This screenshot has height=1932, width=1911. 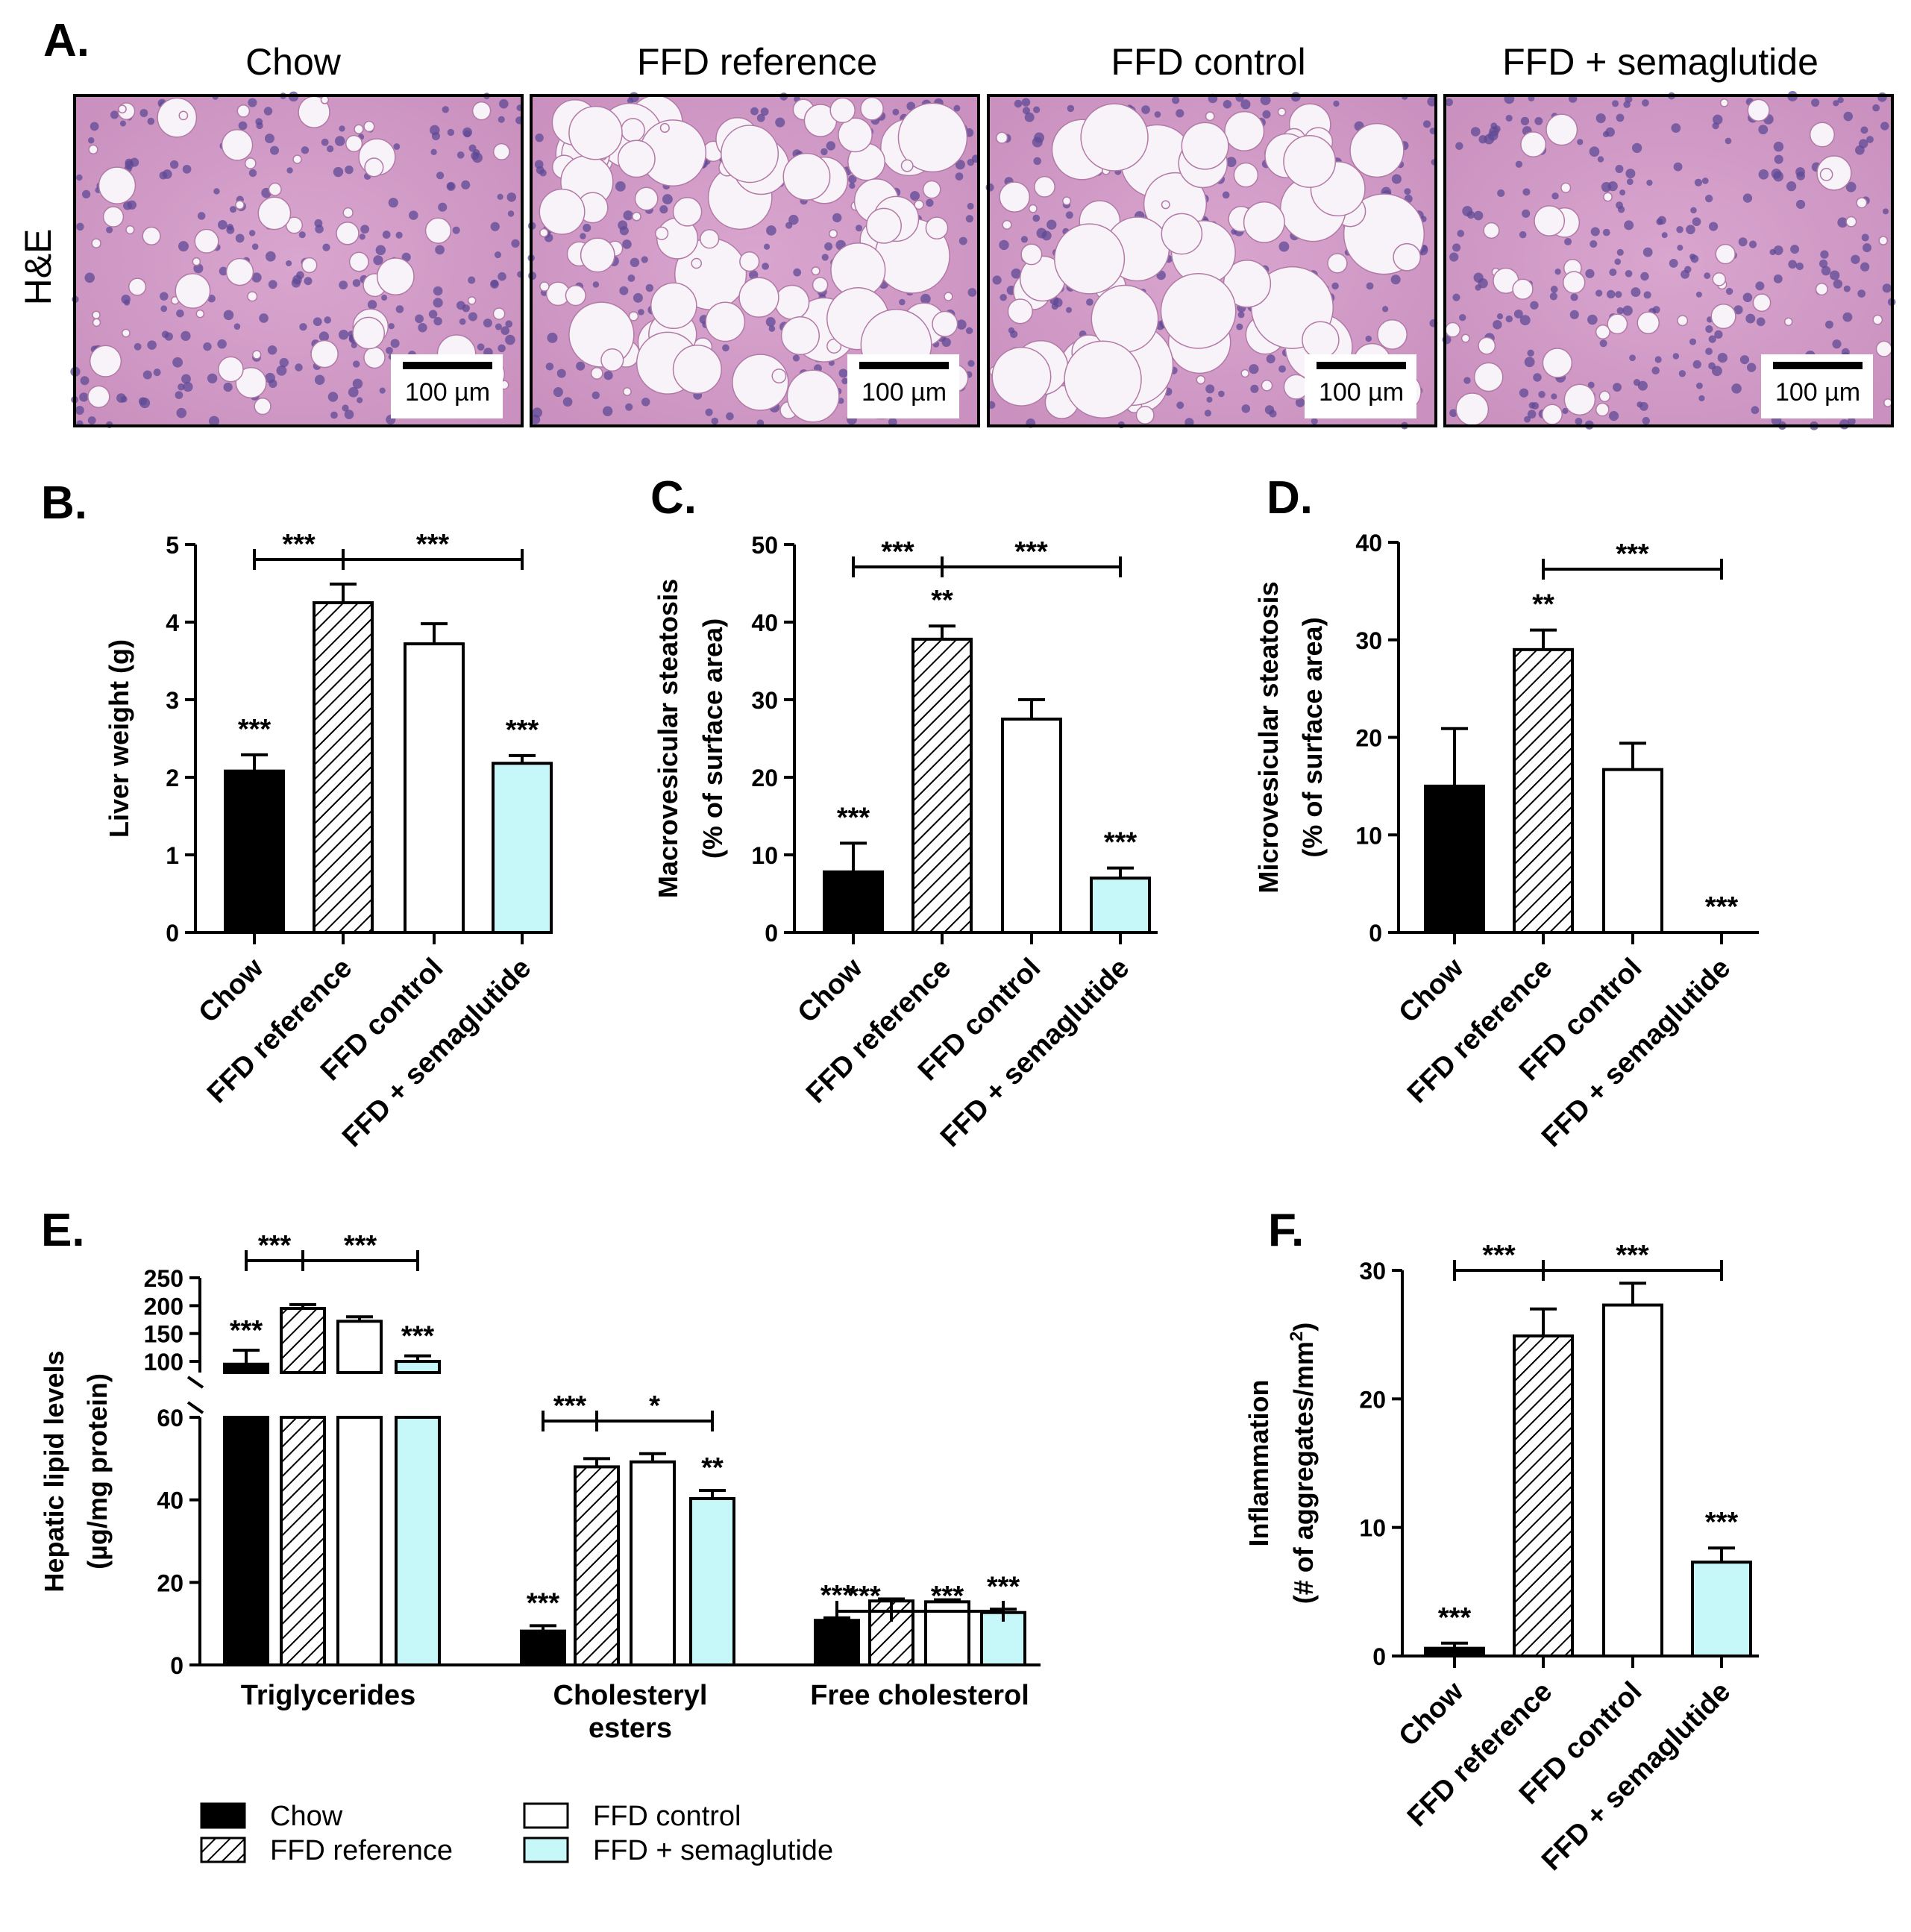 I want to click on x-category-label: Triglycerides, so click(x=328, y=1695).